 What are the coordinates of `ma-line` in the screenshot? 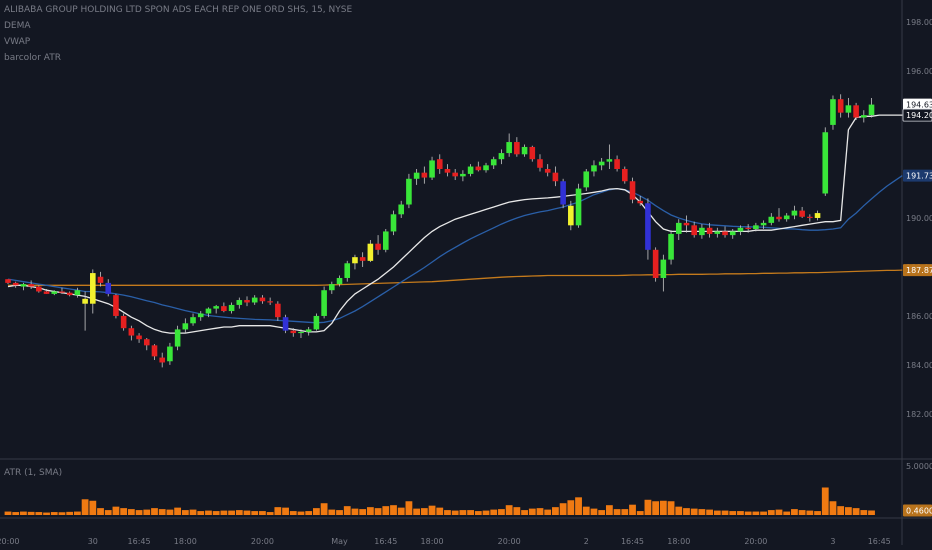 It's located at (455, 277).